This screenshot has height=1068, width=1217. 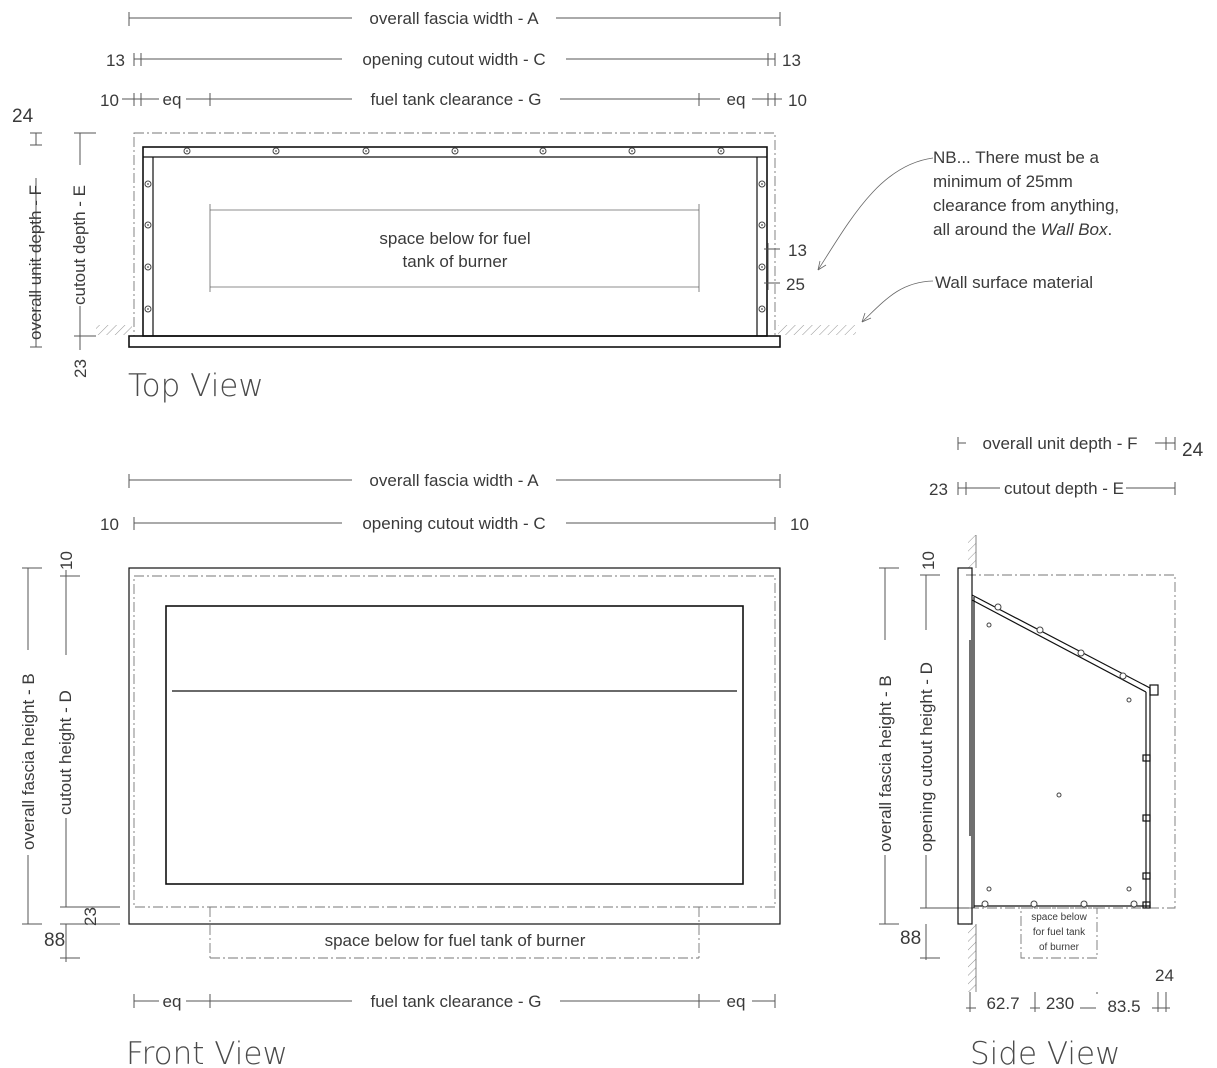 I want to click on front-dim-fascia-width: overall fascia width - A, so click(x=454, y=480).